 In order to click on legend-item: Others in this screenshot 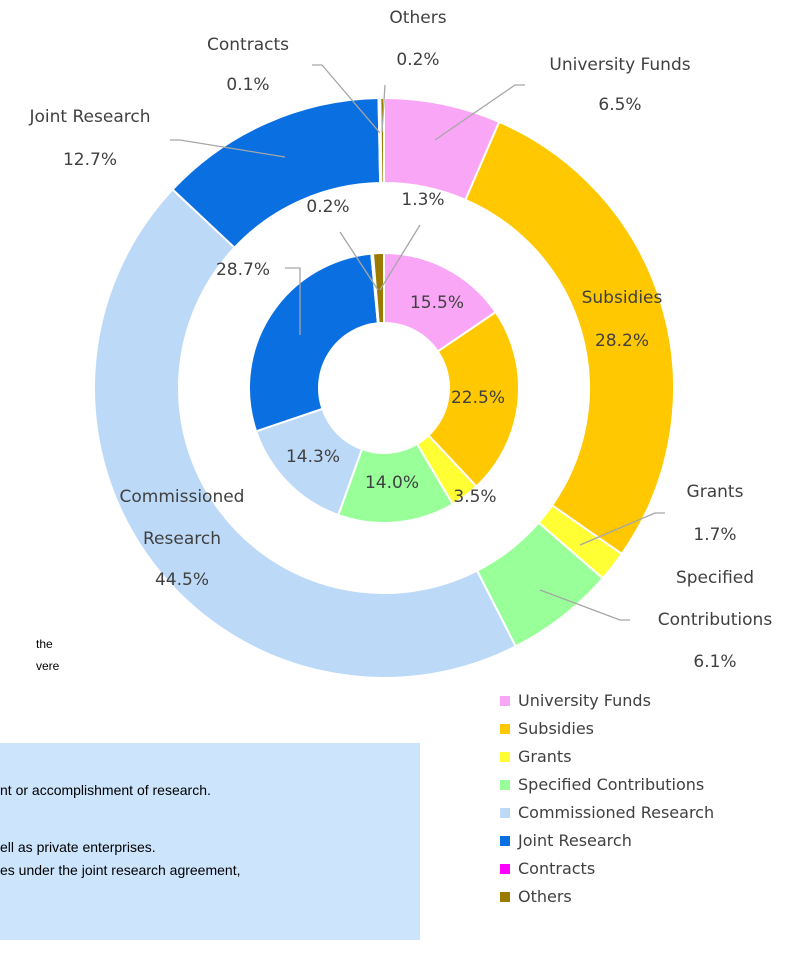, I will do `click(536, 896)`.